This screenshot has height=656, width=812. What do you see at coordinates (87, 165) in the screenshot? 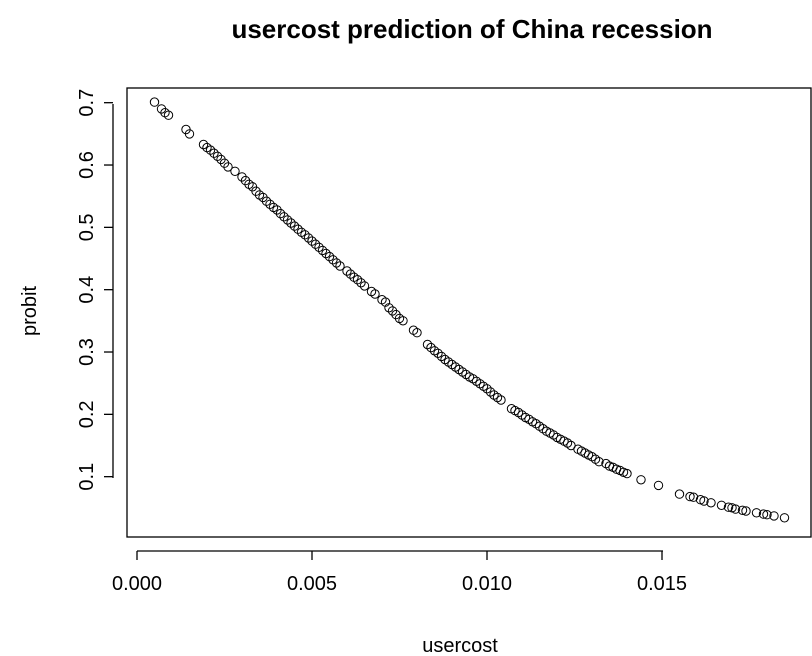
I see `y-tick-label: 0.6` at bounding box center [87, 165].